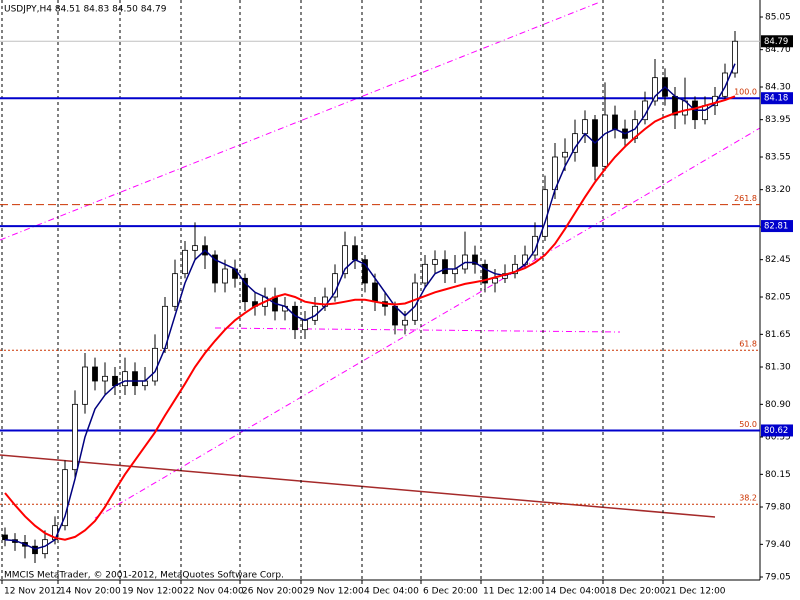 Image resolution: width=800 pixels, height=600 pixels. What do you see at coordinates (391, 592) in the screenshot?
I see `x-tick-label: 4 Dec 04:00` at bounding box center [391, 592].